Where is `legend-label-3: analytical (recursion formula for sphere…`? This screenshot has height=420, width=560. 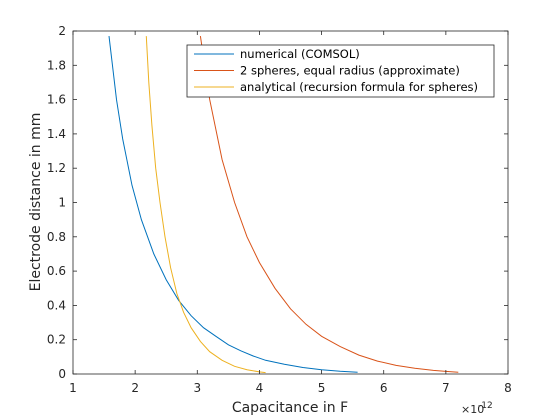
legend-label-3: analytical (recursion formula for sphere… is located at coordinates (359, 87).